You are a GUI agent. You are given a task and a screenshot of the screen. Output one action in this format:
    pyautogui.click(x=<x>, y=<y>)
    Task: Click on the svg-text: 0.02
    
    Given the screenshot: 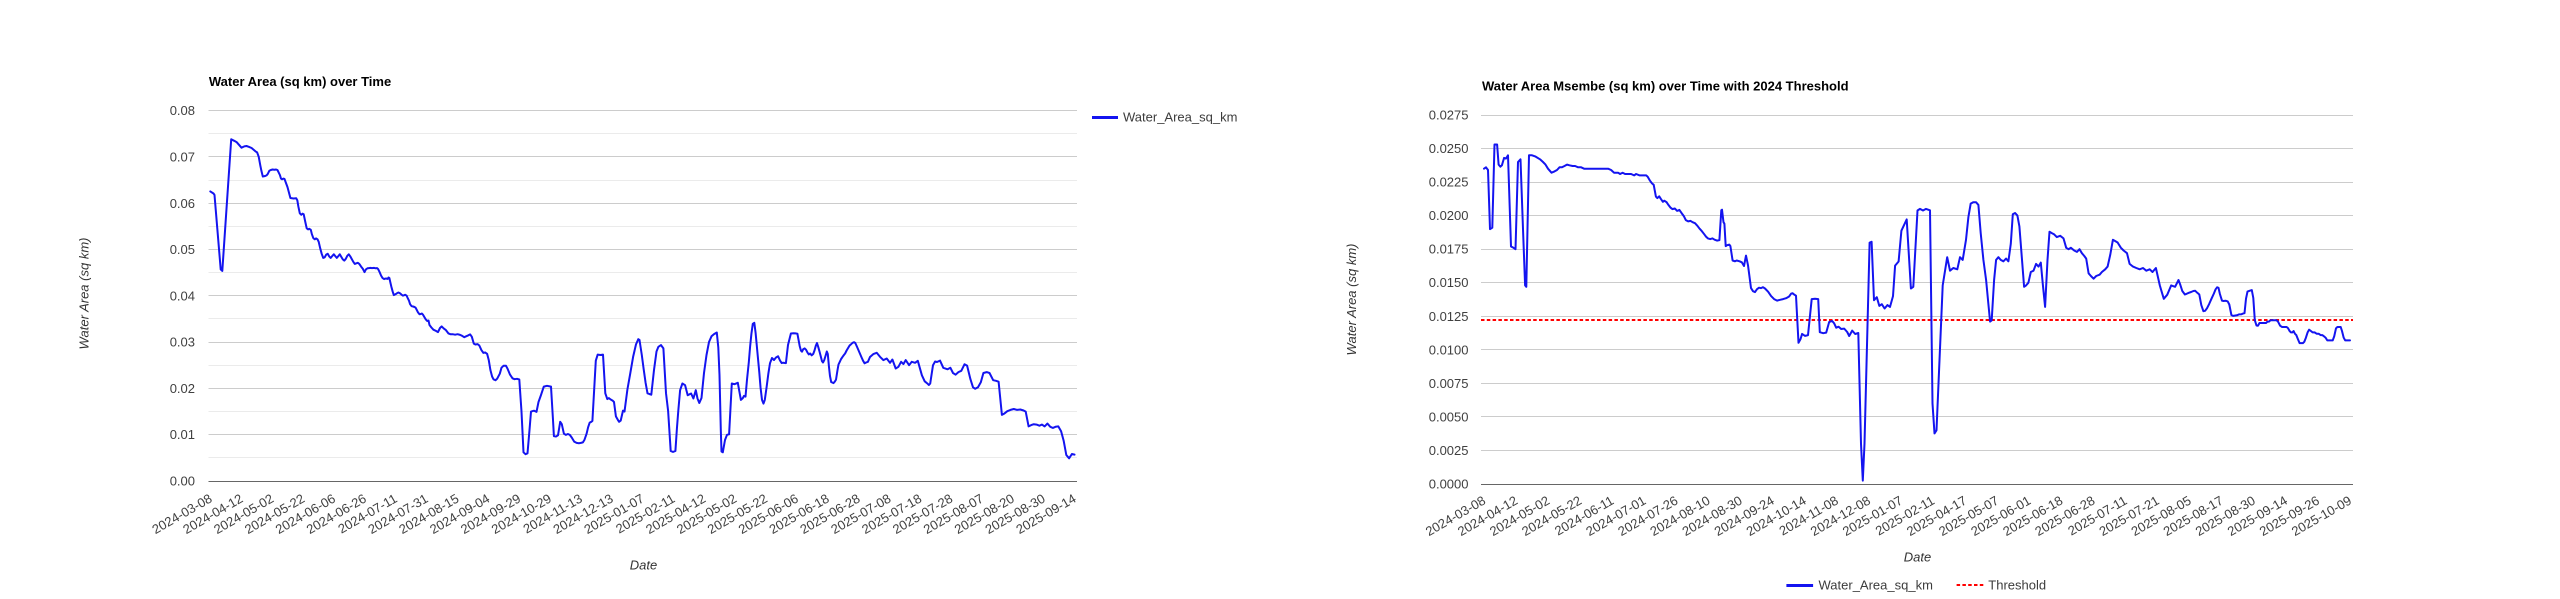 What is the action you would take?
    pyautogui.click(x=182, y=388)
    